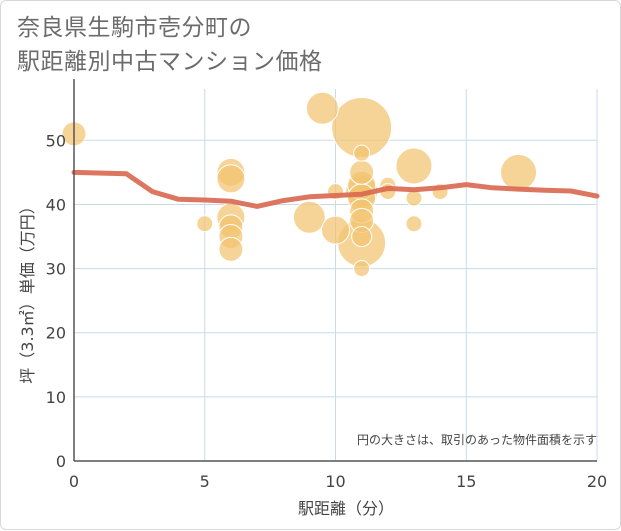  Describe the element at coordinates (346, 508) in the screenshot. I see `x-axis-title: 駅距離（分）` at that location.